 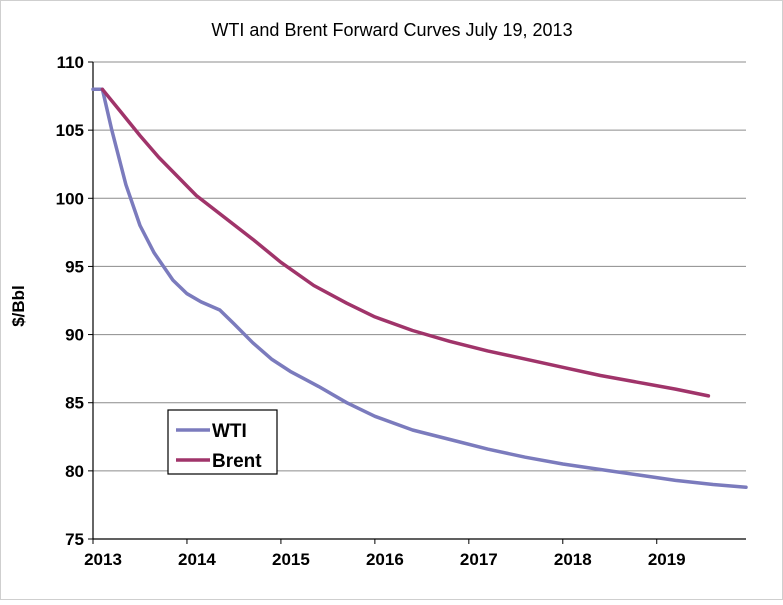 I want to click on y-tick-label: 100, so click(x=70, y=198).